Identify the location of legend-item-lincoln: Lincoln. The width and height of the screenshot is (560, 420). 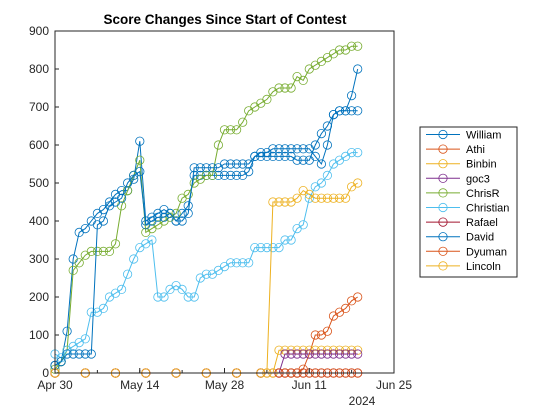
(463, 267).